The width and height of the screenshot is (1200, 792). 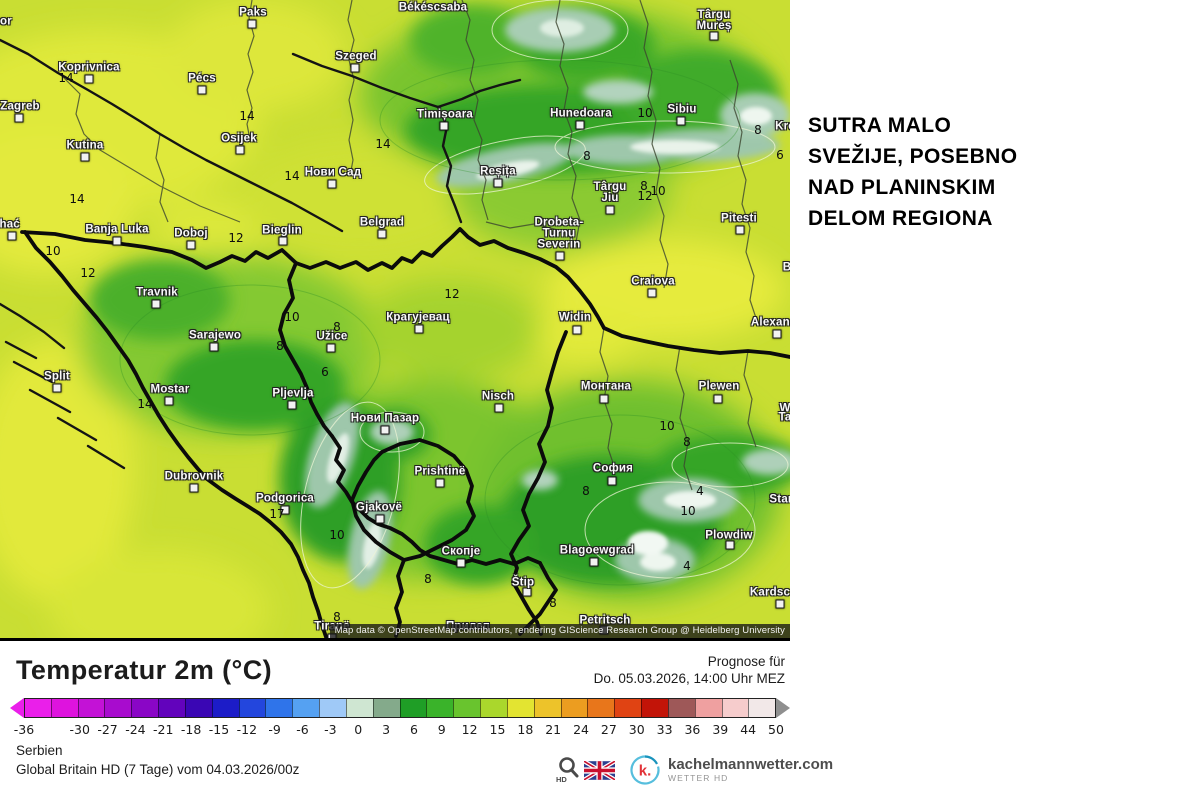 What do you see at coordinates (525, 729) in the screenshot?
I see `colorbar-tick-label: 18` at bounding box center [525, 729].